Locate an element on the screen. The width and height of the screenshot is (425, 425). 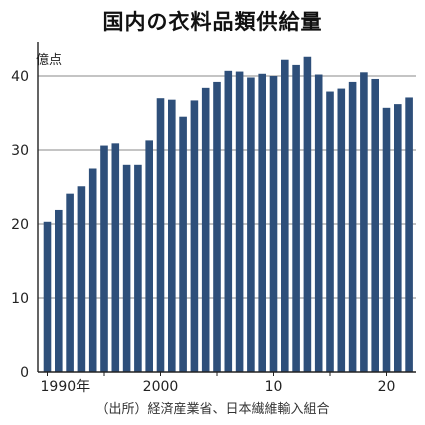
bar-1991 is located at coordinates (59, 290).